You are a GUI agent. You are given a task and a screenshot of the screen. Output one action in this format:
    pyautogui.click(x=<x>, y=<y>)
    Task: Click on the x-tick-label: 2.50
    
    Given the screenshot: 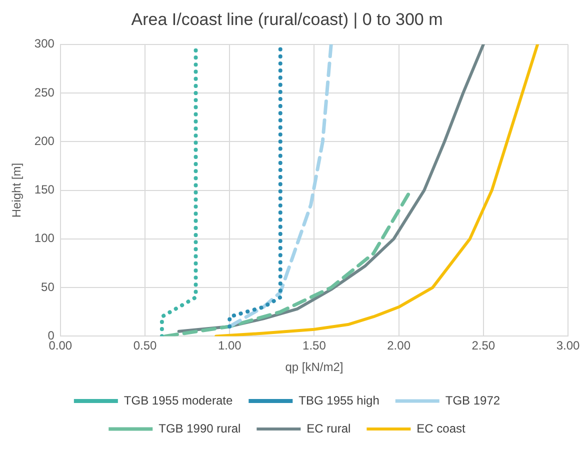 What is the action you would take?
    pyautogui.click(x=484, y=345)
    